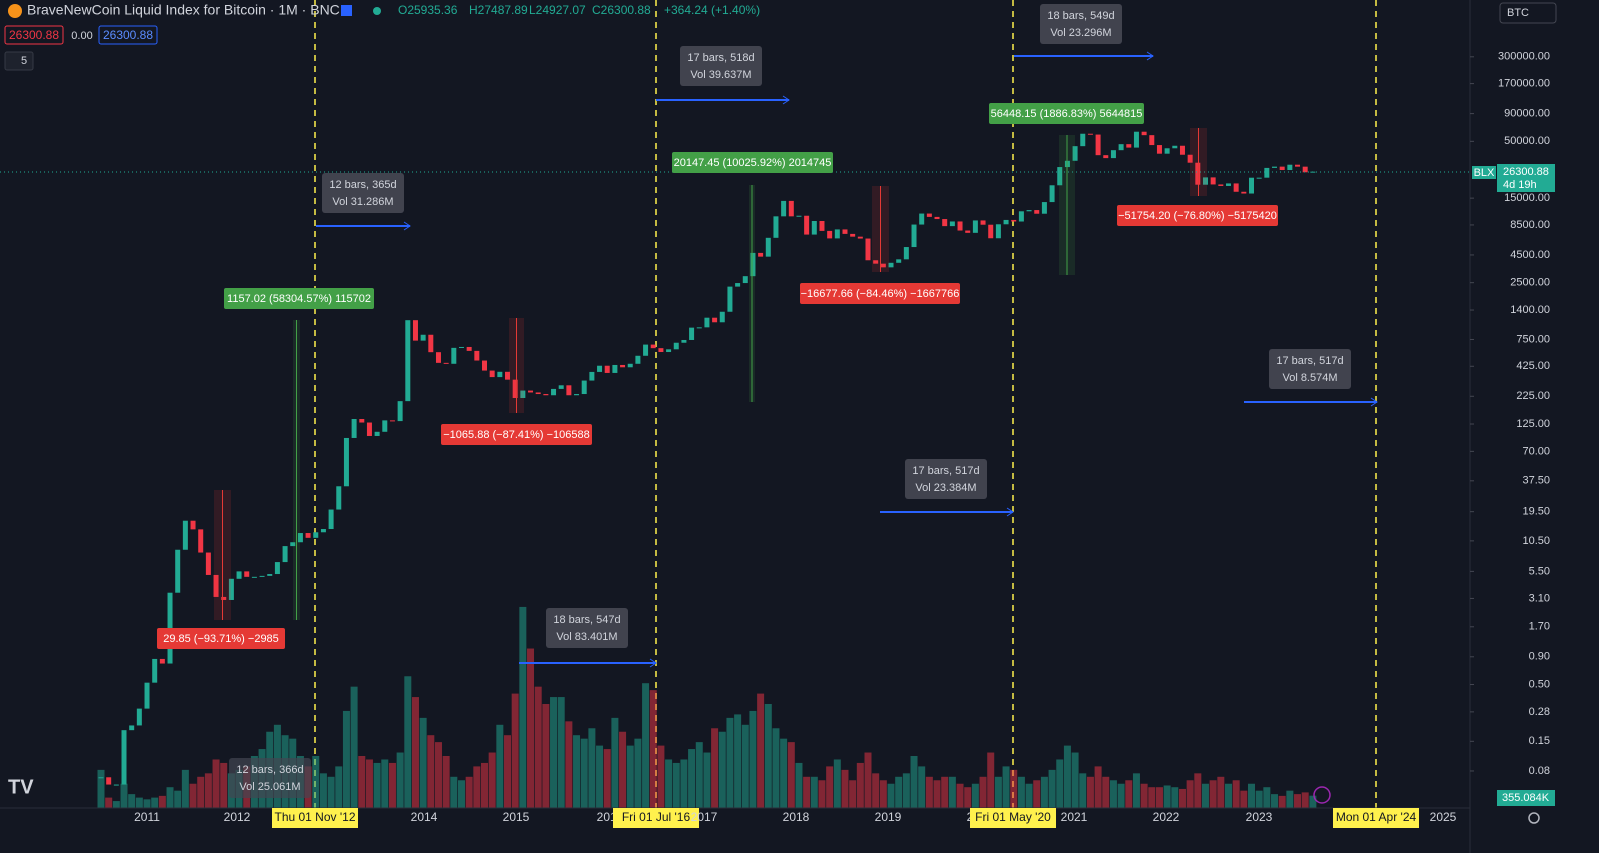  Describe the element at coordinates (1533, 396) in the screenshot. I see `y-tick-label: 225.00` at that location.